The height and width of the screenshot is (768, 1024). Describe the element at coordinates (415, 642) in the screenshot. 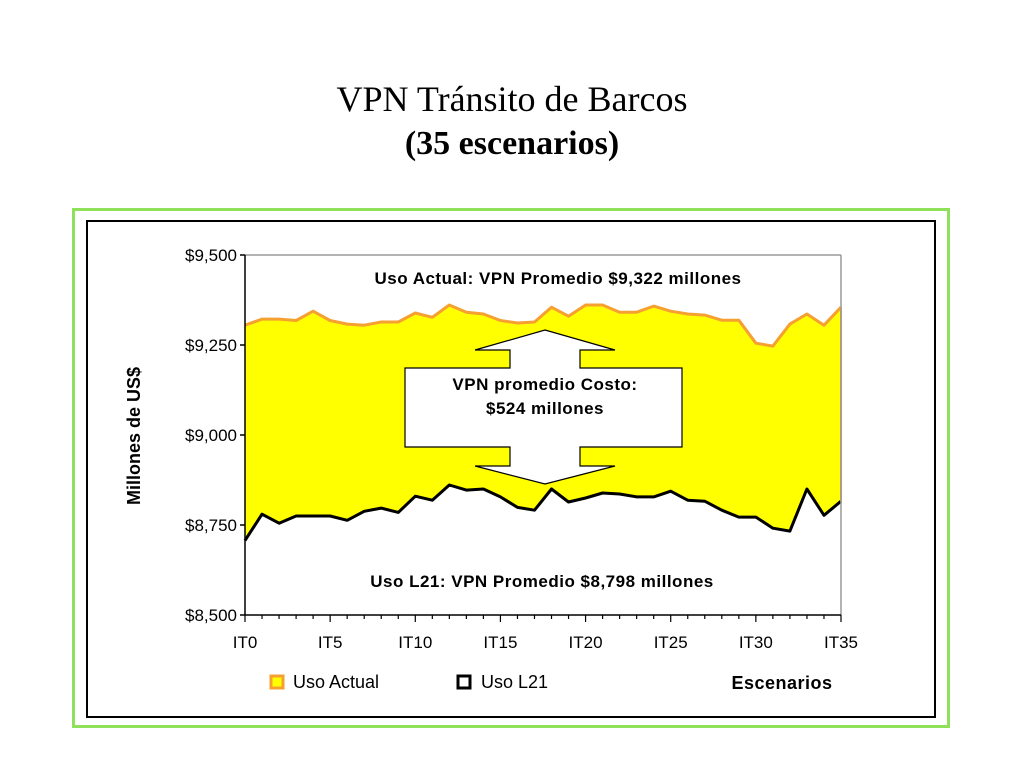

I see `x-tick-label: IT10` at that location.